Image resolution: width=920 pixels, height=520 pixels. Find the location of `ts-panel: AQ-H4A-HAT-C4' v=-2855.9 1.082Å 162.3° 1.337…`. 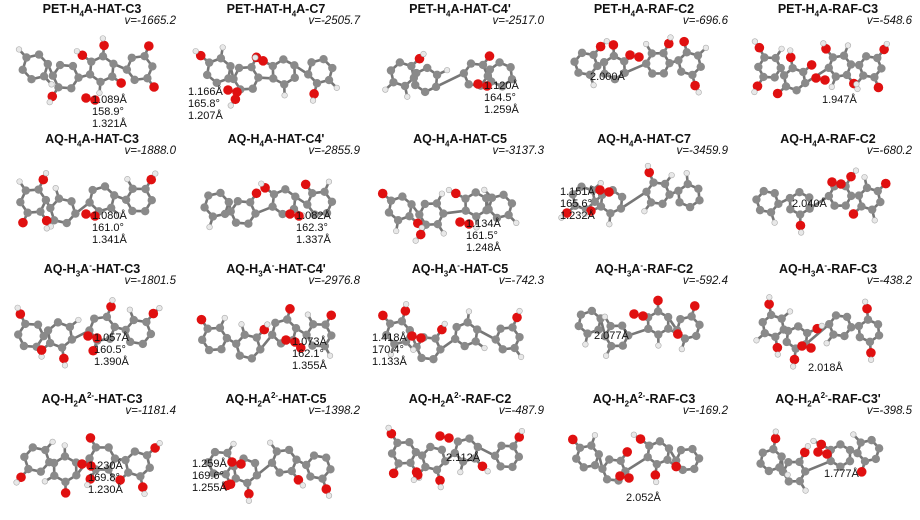

ts-panel: AQ-H4A-HAT-C4' v=-2855.9 1.082Å 162.3° 1.337… is located at coordinates (276, 195).